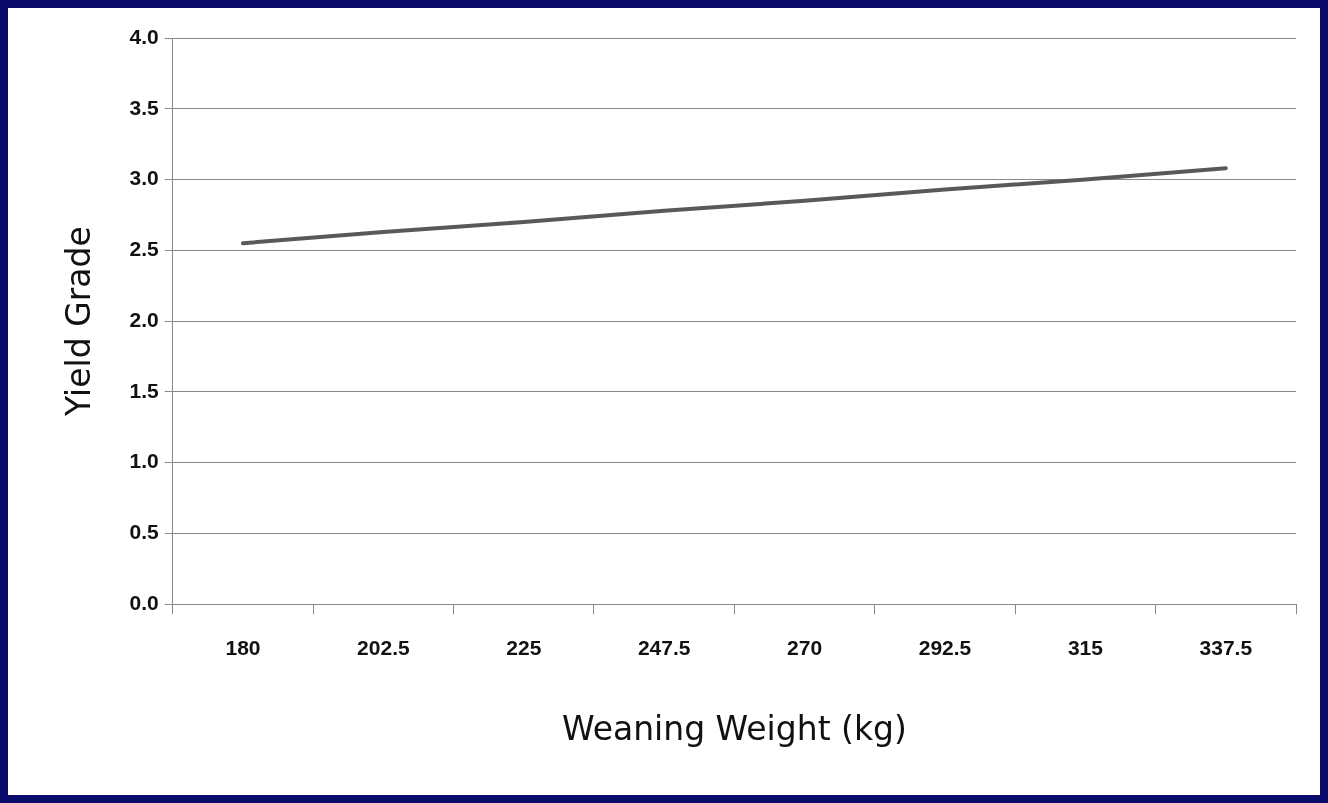 This screenshot has height=803, width=1328. What do you see at coordinates (144, 461) in the screenshot?
I see `y-tick-label: 1.0` at bounding box center [144, 461].